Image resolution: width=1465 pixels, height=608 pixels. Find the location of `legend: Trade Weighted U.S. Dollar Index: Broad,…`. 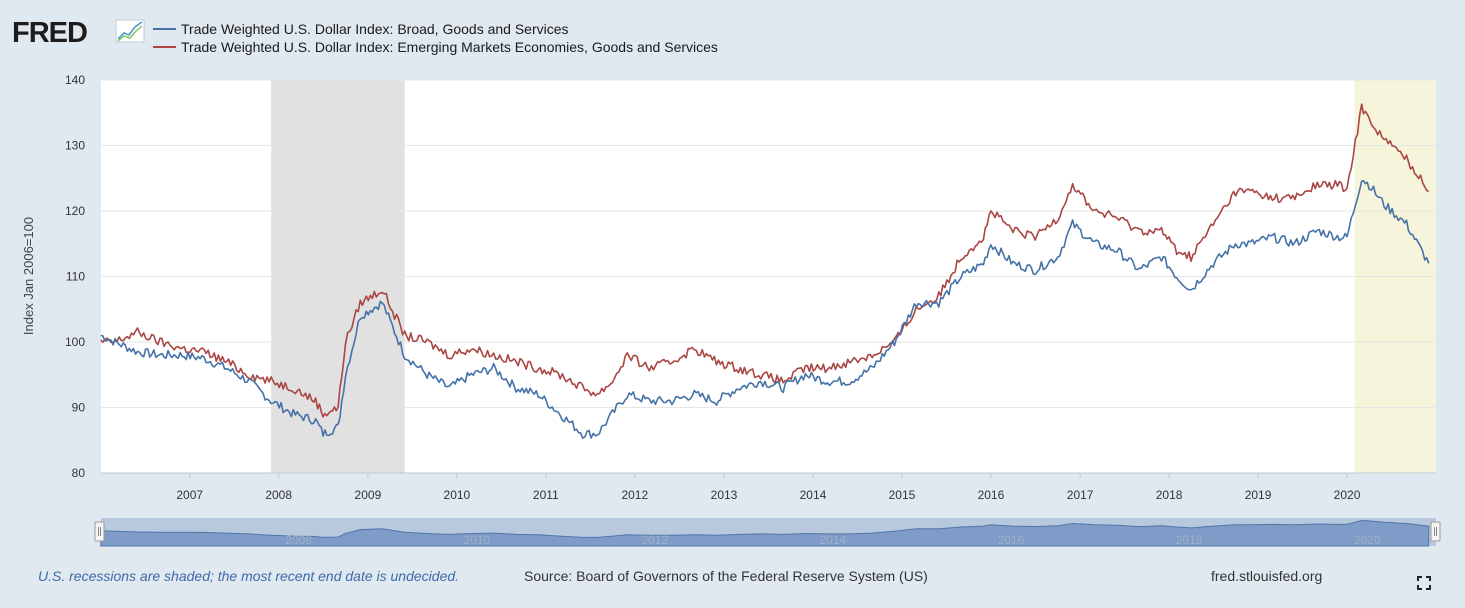

legend: Trade Weighted U.S. Dollar Index: Broad,… is located at coordinates (435, 38).